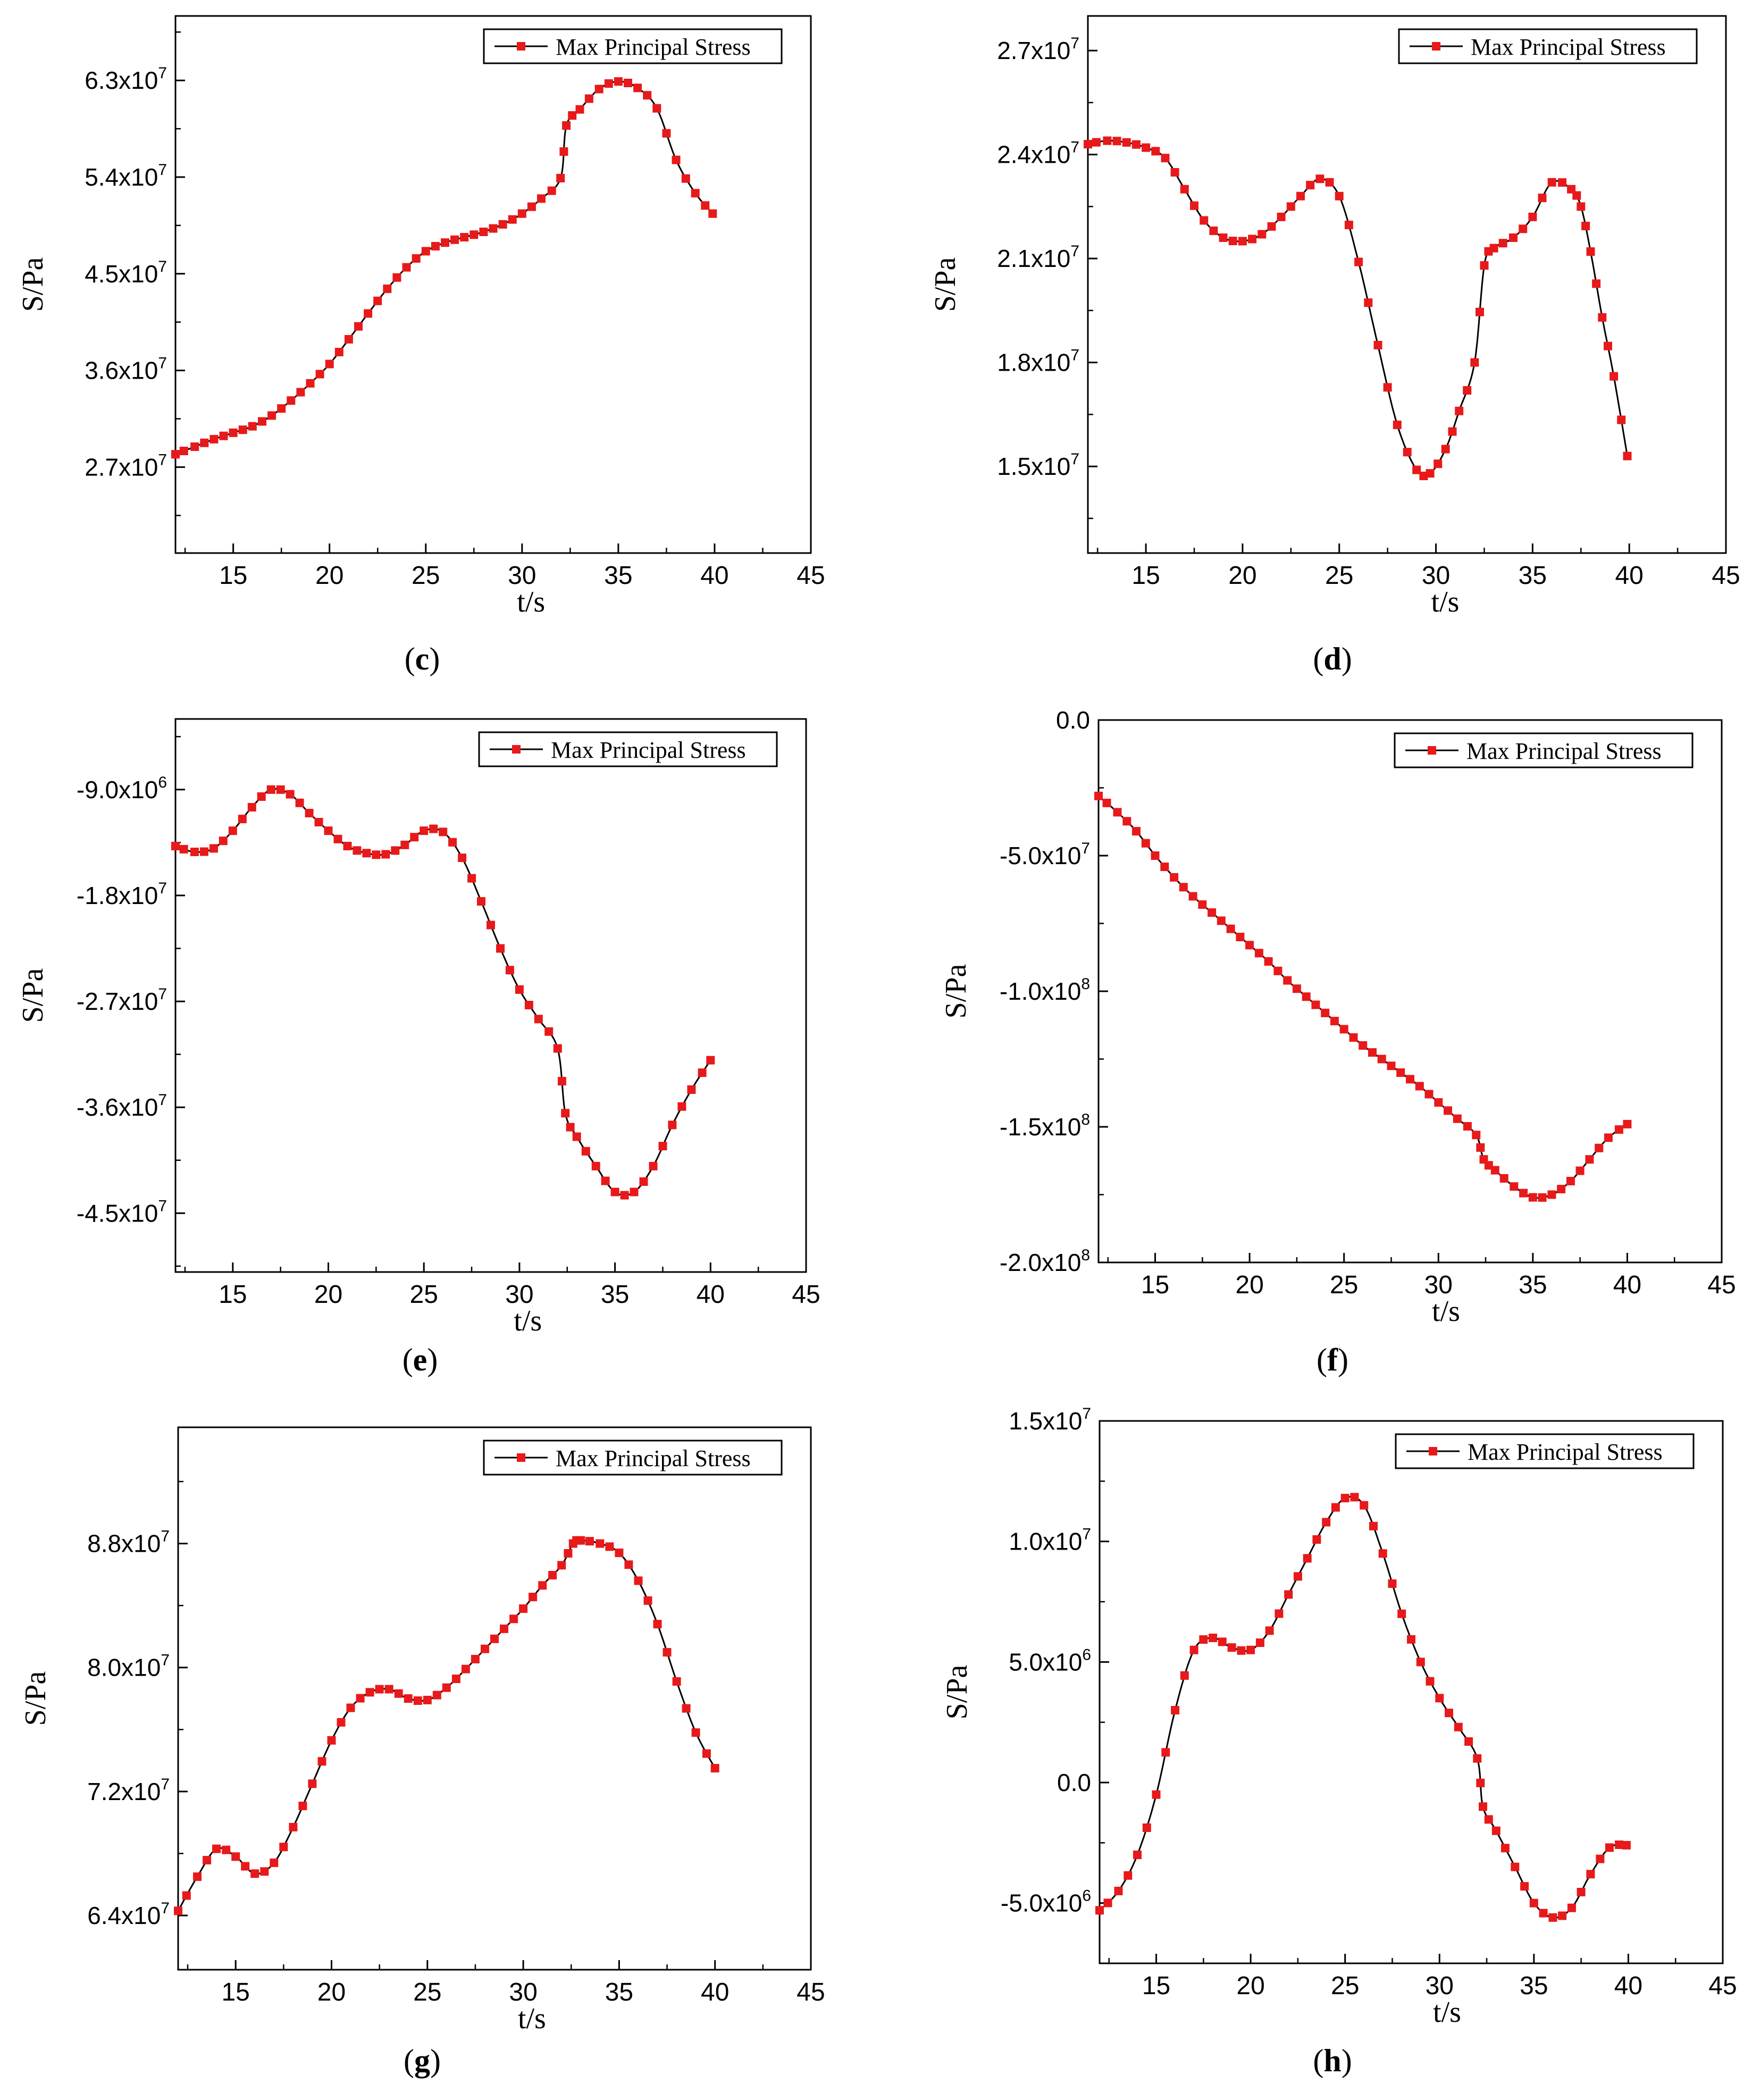 Image resolution: width=1752 pixels, height=2100 pixels. What do you see at coordinates (1045, 1261) in the screenshot?
I see `y-tick-label: -2.0x10⁸` at bounding box center [1045, 1261].